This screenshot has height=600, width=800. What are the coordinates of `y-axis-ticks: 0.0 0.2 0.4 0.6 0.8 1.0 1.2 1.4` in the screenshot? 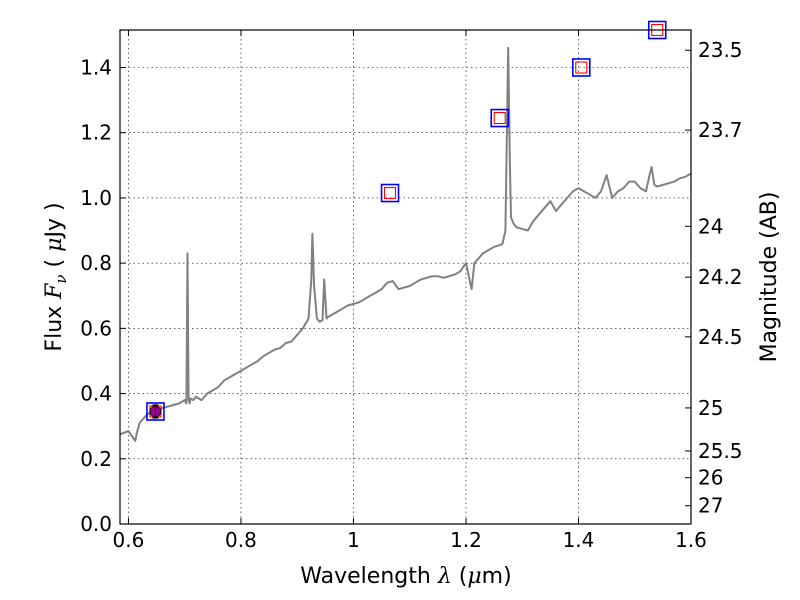 It's located at (103, 295).